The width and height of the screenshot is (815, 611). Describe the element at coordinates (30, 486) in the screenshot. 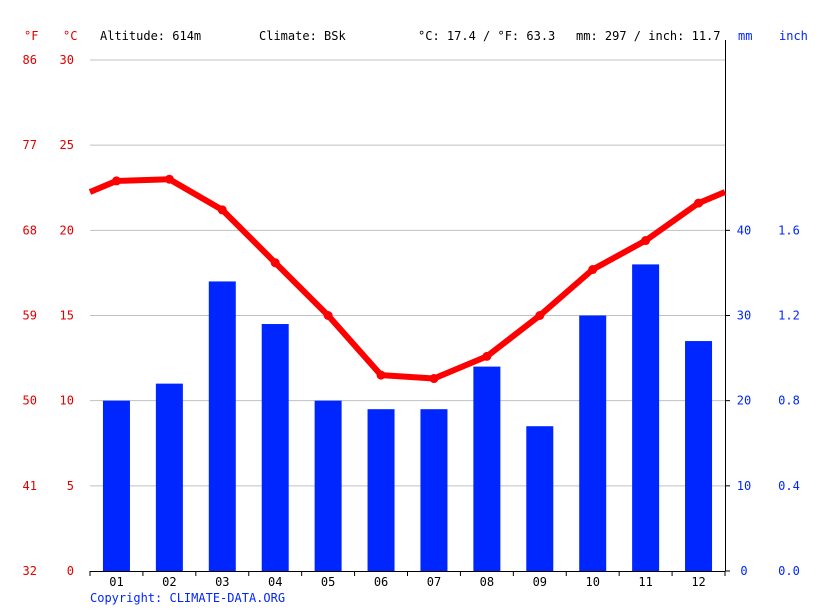

I see `fahrenheit-tick-label: 41` at that location.